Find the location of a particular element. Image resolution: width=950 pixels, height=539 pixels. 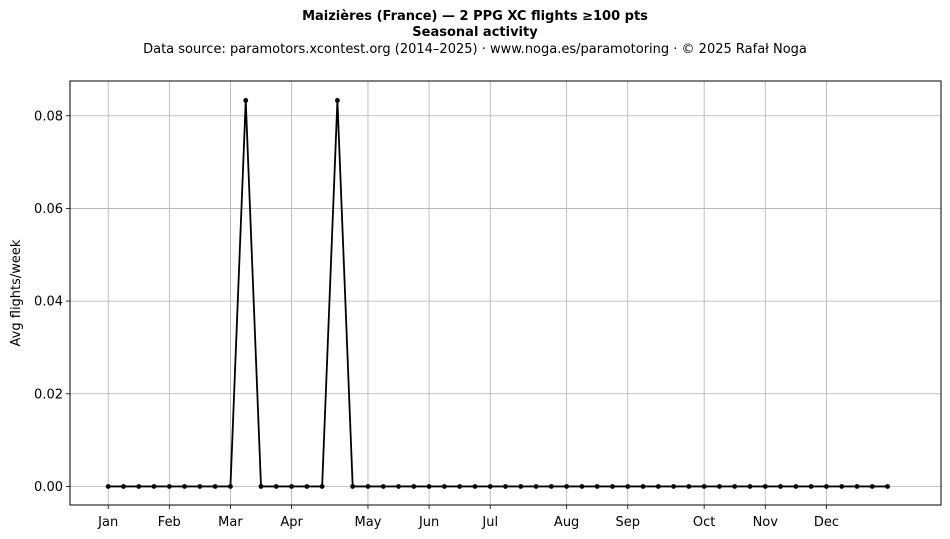

x-tick-label: Feb is located at coordinates (169, 522).